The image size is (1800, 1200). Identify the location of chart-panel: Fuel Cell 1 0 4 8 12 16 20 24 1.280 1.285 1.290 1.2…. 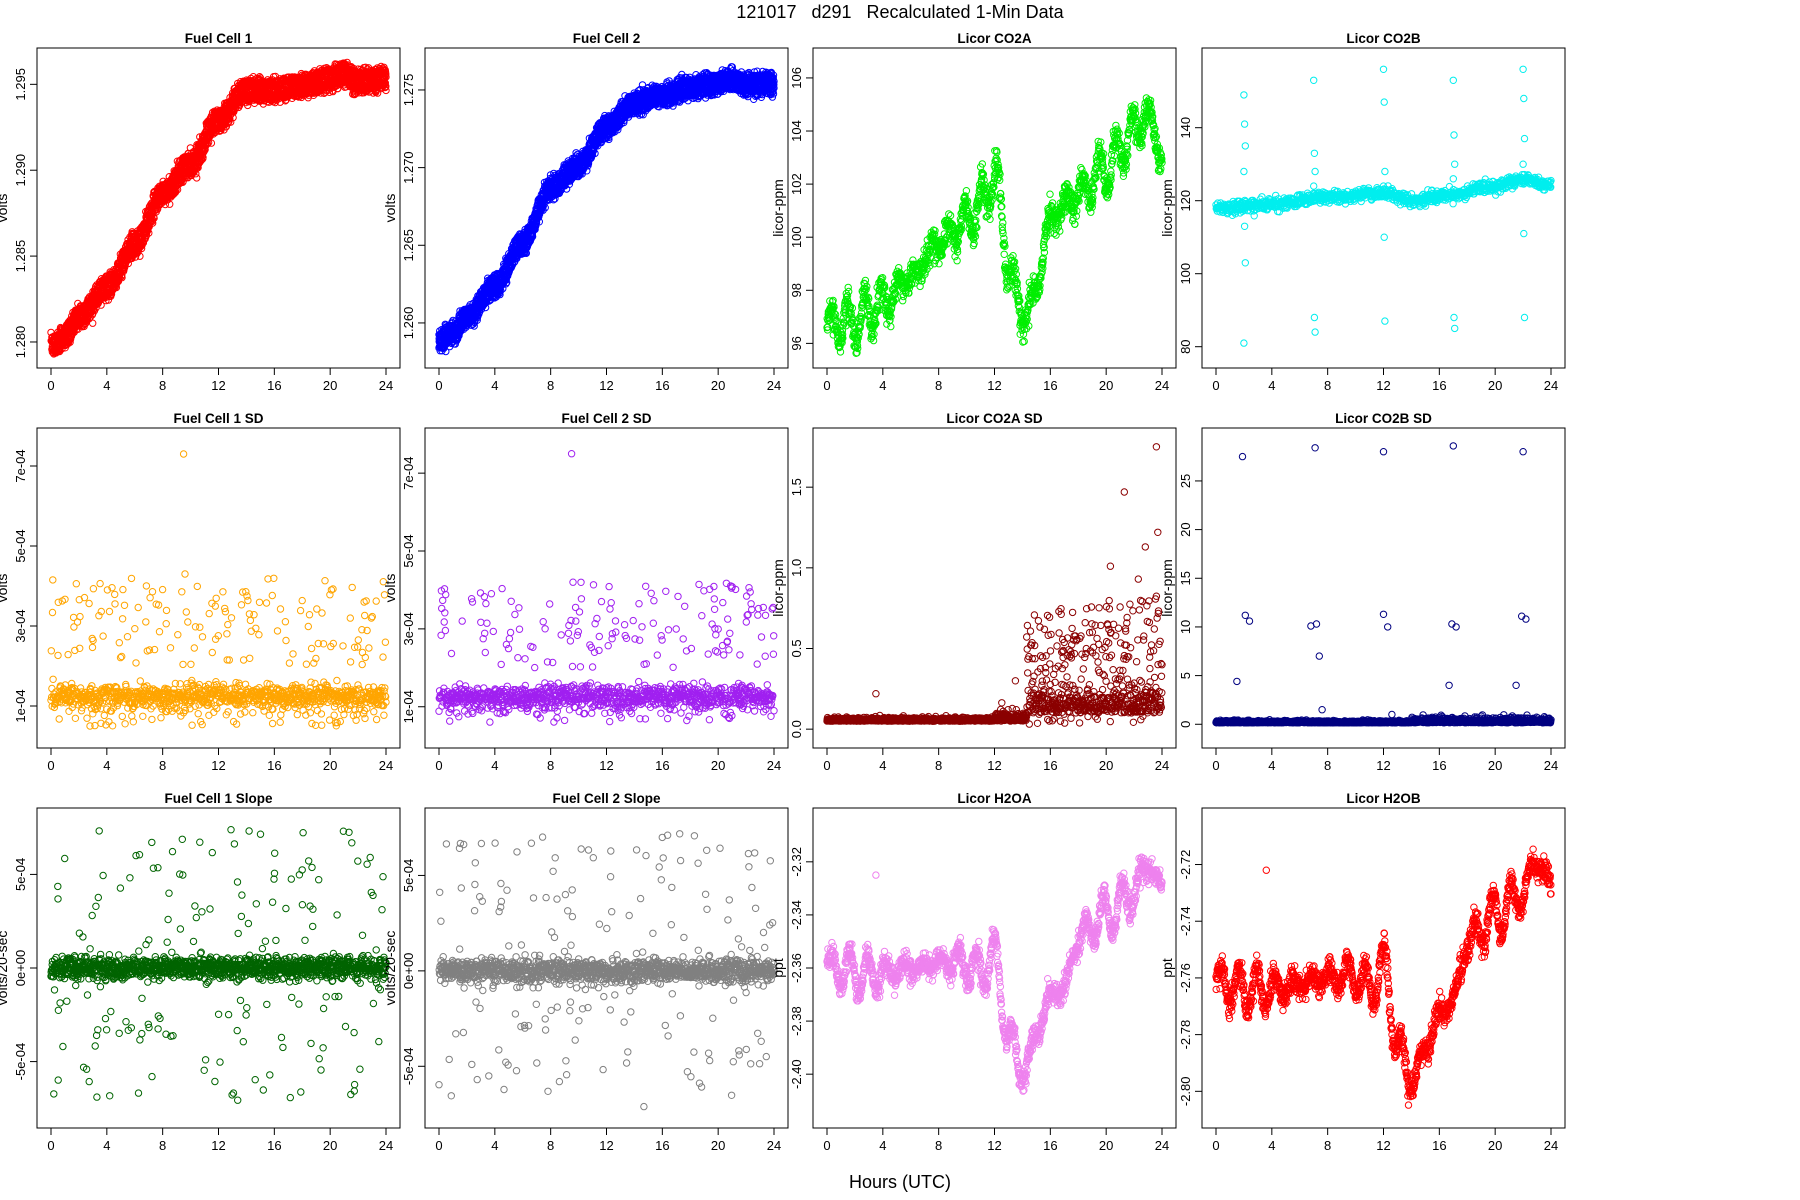
(206, 213).